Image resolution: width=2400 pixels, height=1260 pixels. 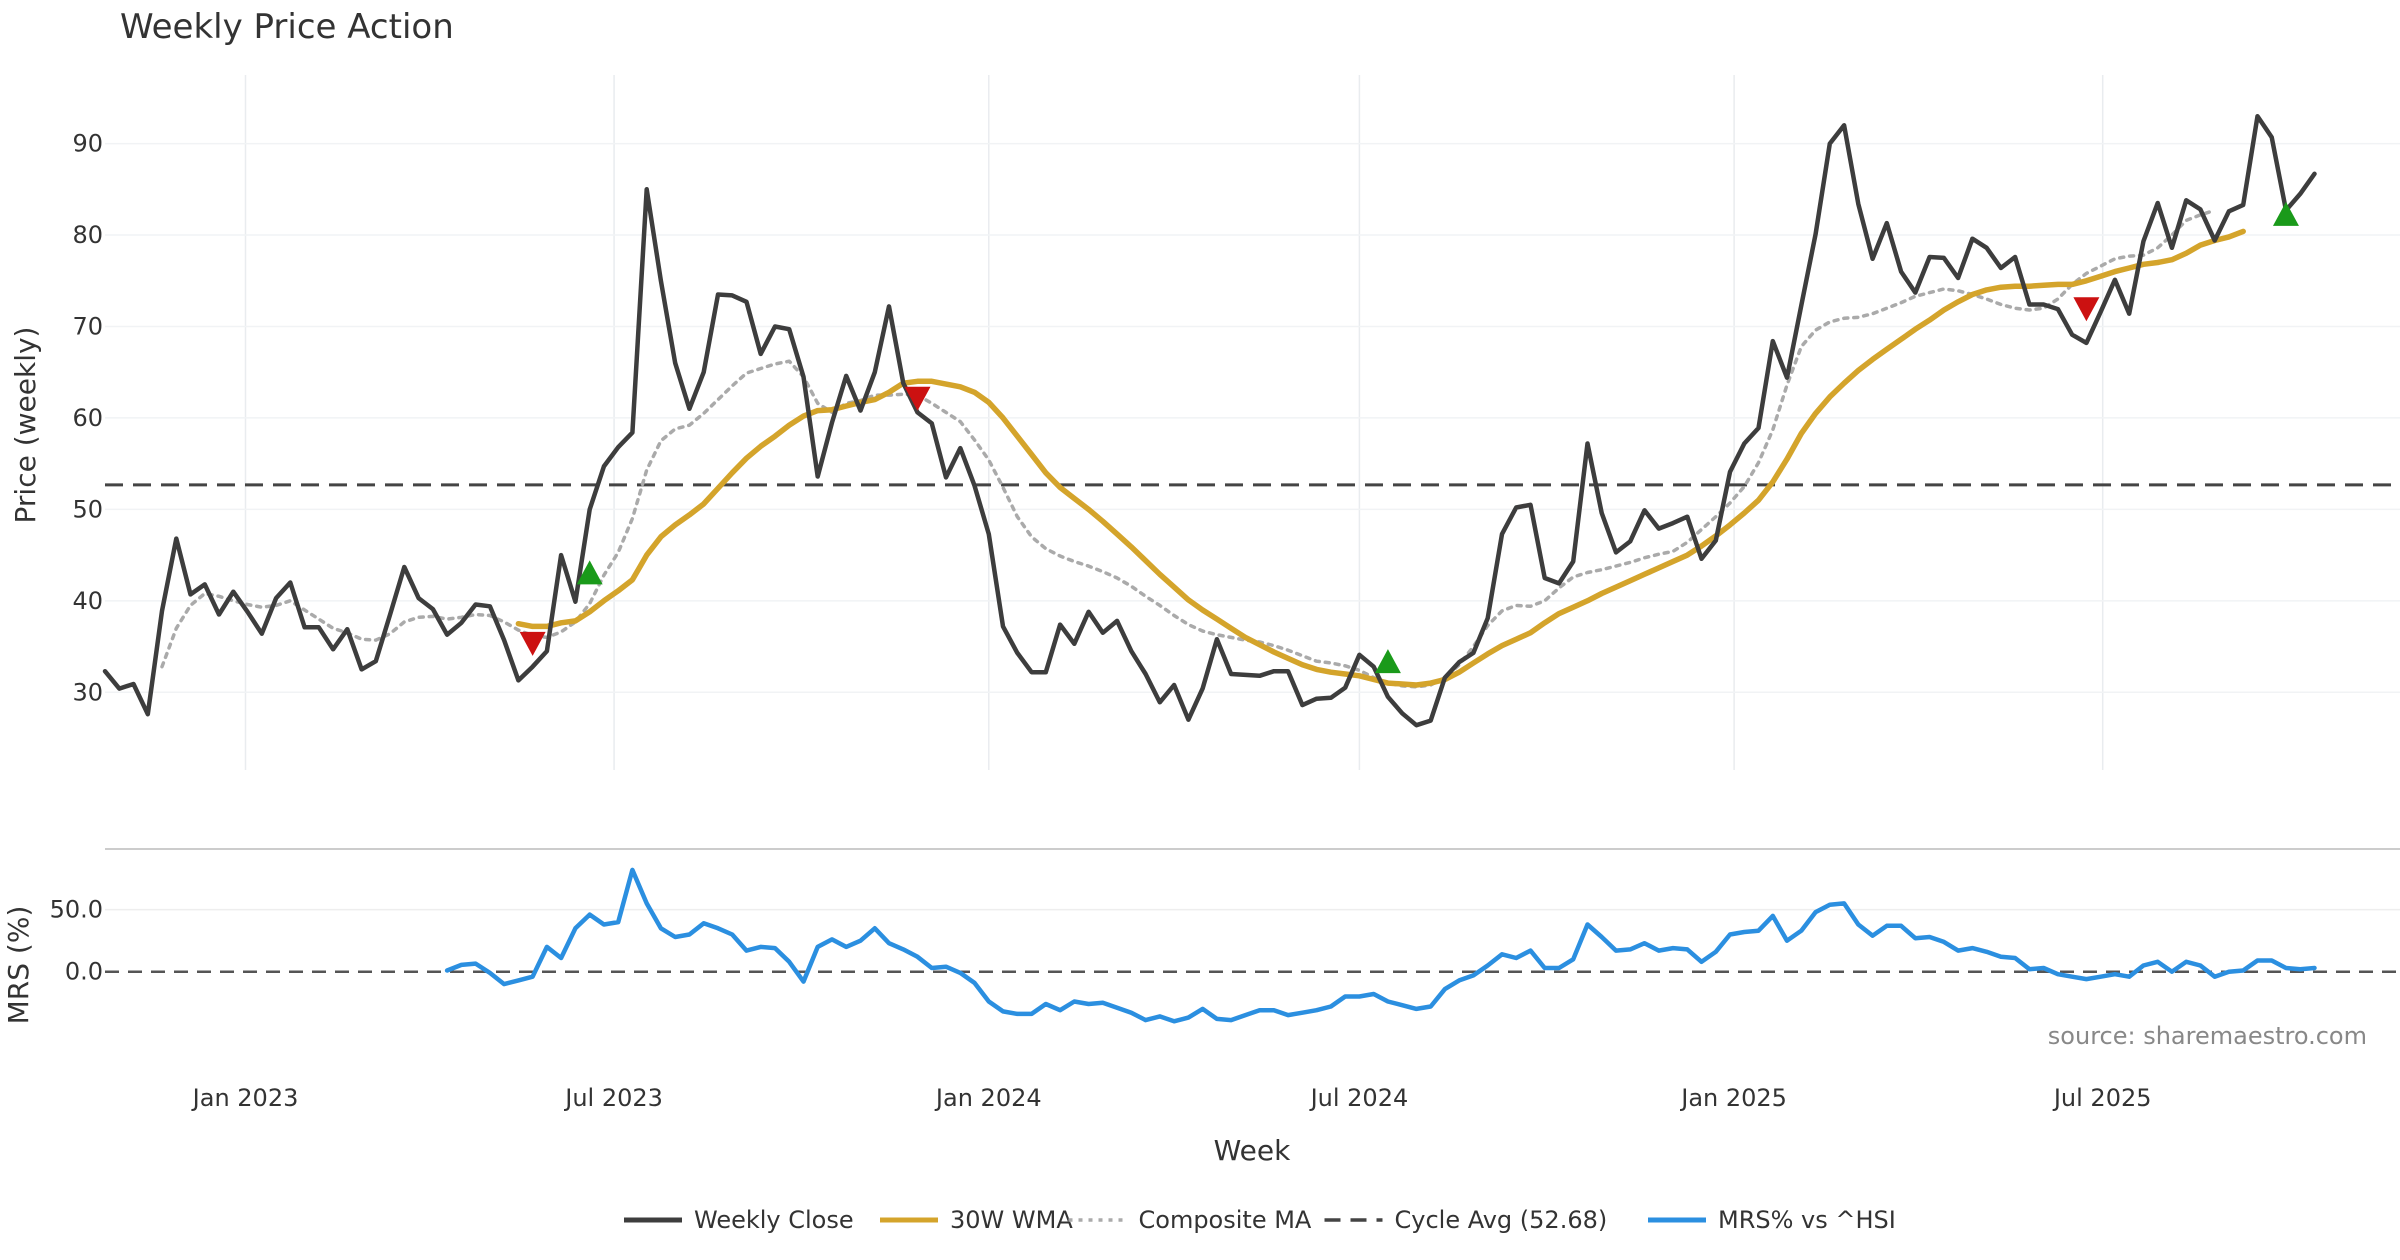 What do you see at coordinates (1359, 1098) in the screenshot?
I see `x-tick-label: Jul 2024` at bounding box center [1359, 1098].